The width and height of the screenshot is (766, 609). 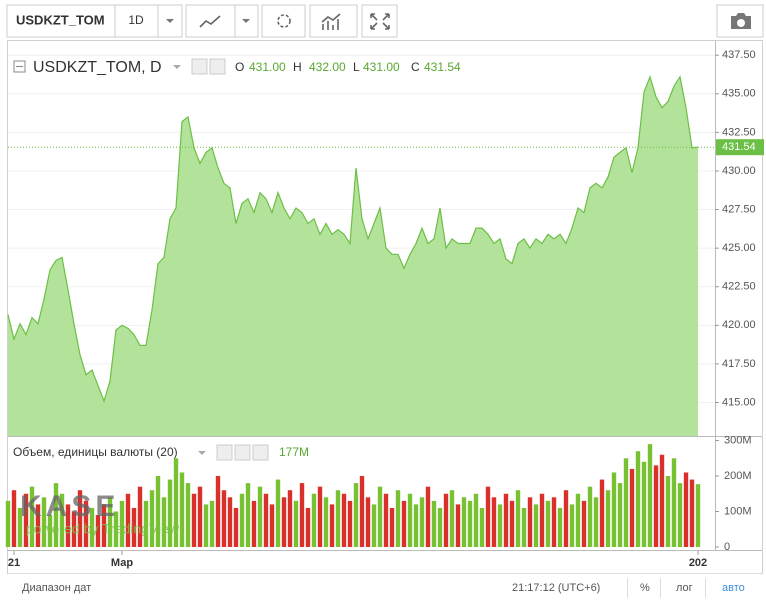 I want to click on ohlc-key: C, so click(x=415, y=67).